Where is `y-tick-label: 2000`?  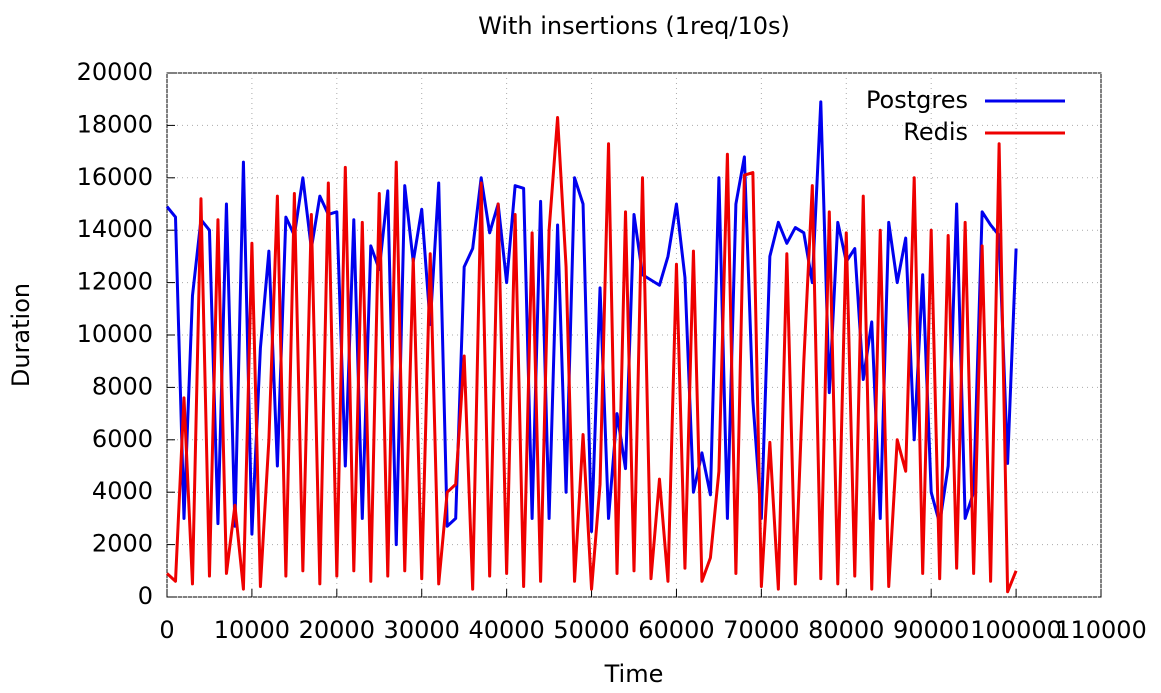
y-tick-label: 2000 is located at coordinates (122, 544).